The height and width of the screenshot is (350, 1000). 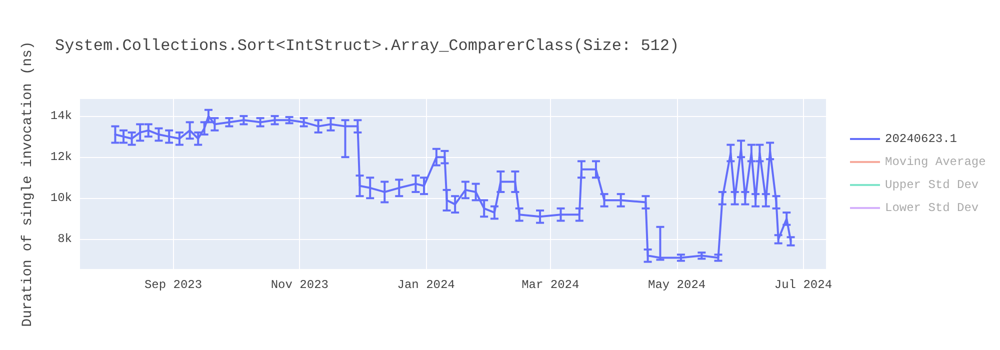 I want to click on x-tick-label: Jul 2024, so click(x=803, y=285).